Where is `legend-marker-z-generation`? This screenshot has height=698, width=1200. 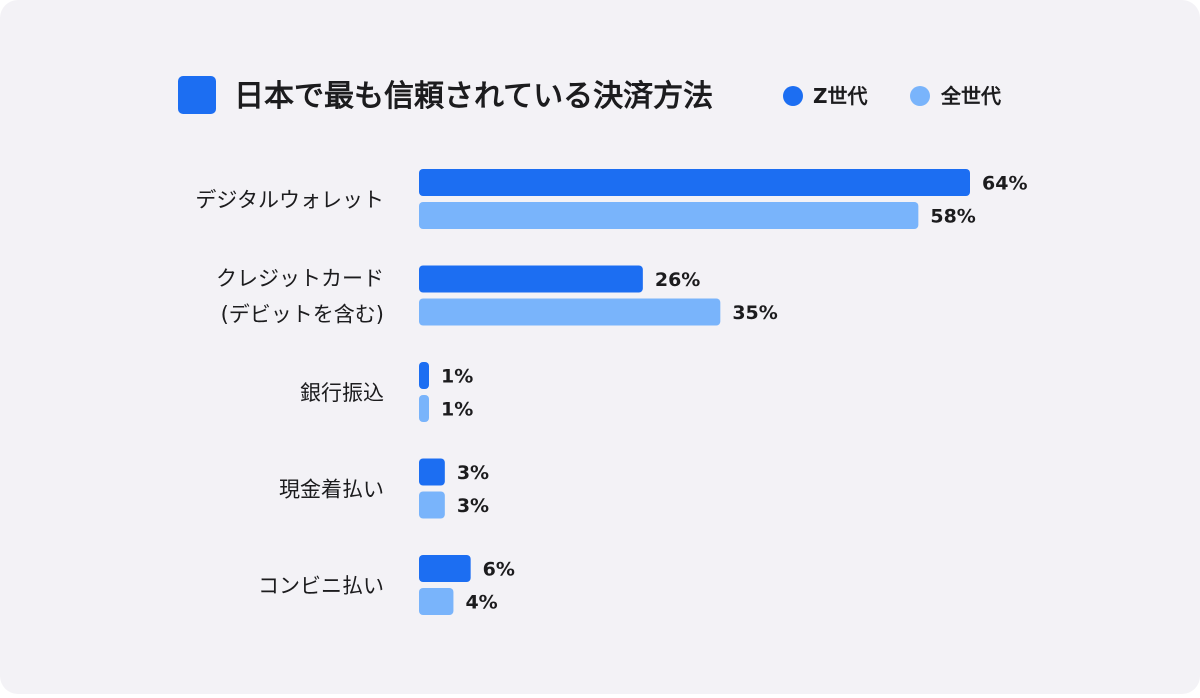
legend-marker-z-generation is located at coordinates (793, 96).